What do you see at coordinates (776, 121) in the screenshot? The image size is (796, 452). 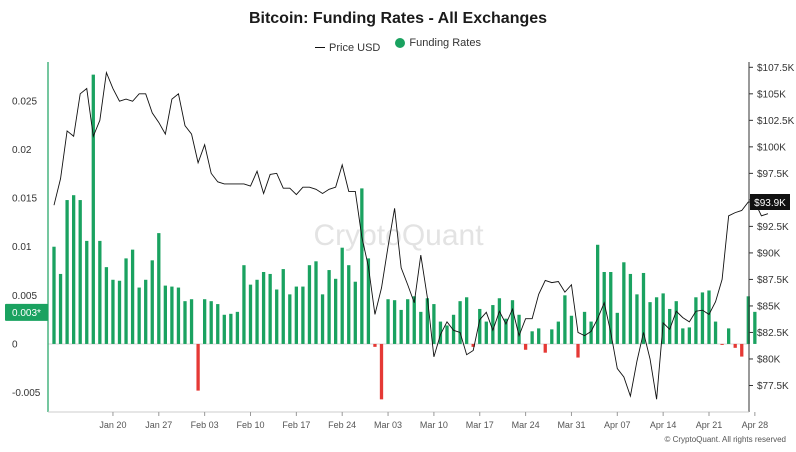 I see `y-right-tick-label: $102.5K` at bounding box center [776, 121].